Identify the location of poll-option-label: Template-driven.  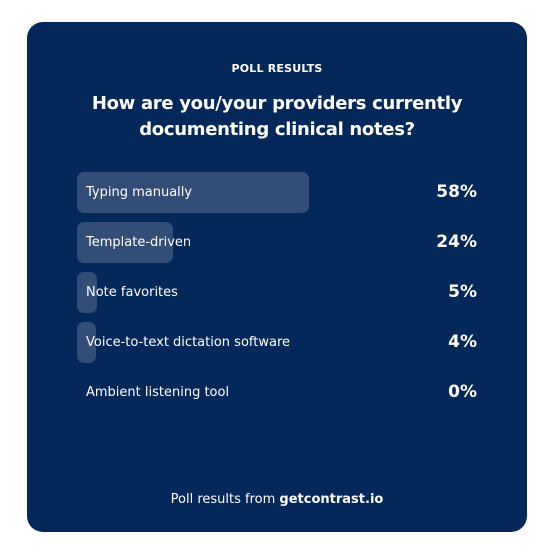
(139, 242).